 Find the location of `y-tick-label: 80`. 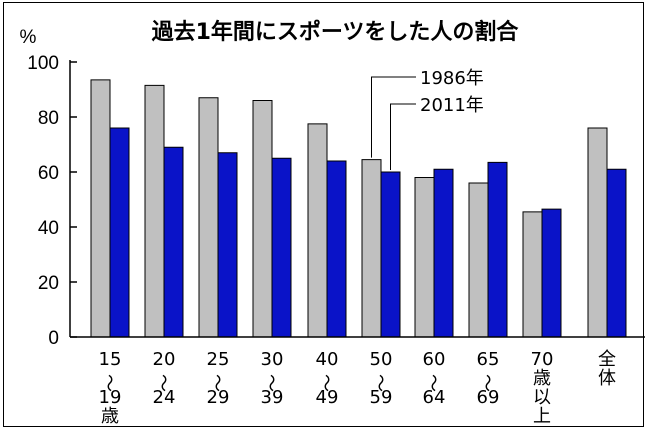

y-tick-label: 80 is located at coordinates (48, 118).